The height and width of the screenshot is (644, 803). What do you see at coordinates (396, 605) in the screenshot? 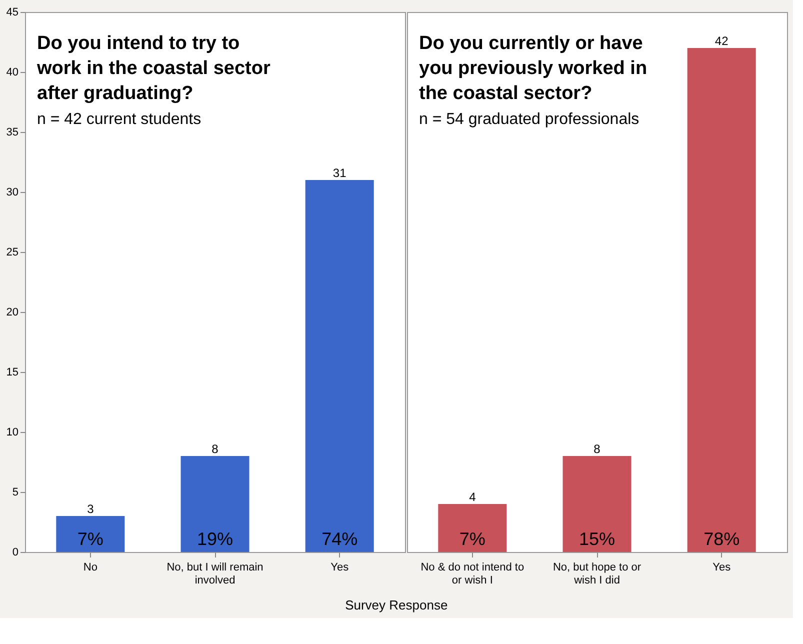
I see `x-axis-title: Survey Response` at bounding box center [396, 605].